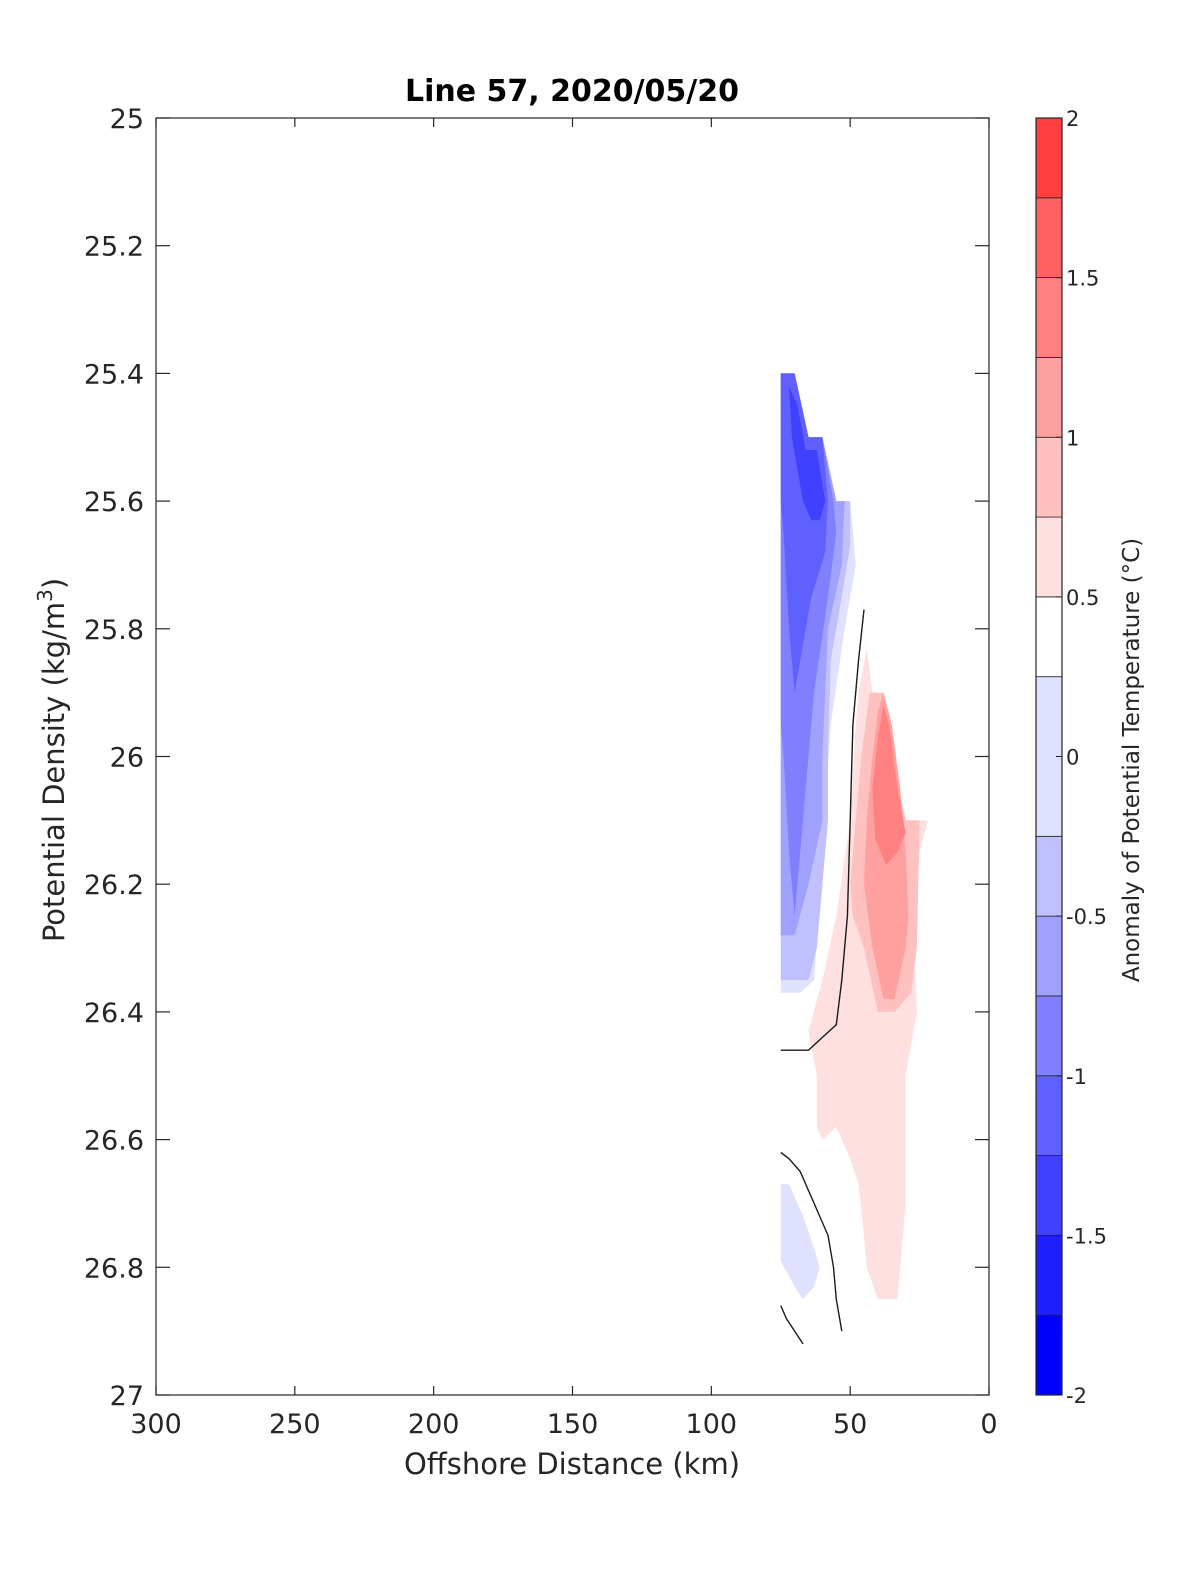 The image size is (1200, 1575). I want to click on y-tick-label: 26, so click(127, 758).